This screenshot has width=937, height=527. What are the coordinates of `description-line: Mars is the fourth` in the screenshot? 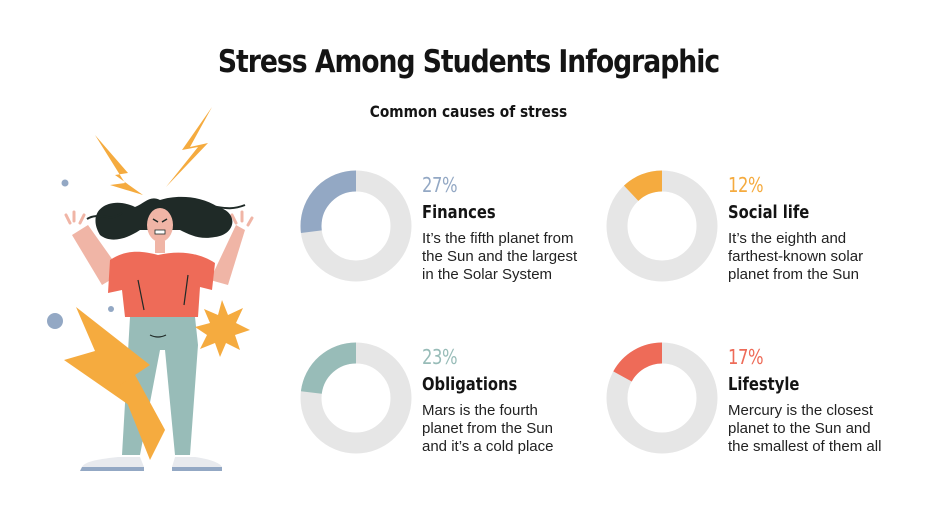 It's located at (480, 410).